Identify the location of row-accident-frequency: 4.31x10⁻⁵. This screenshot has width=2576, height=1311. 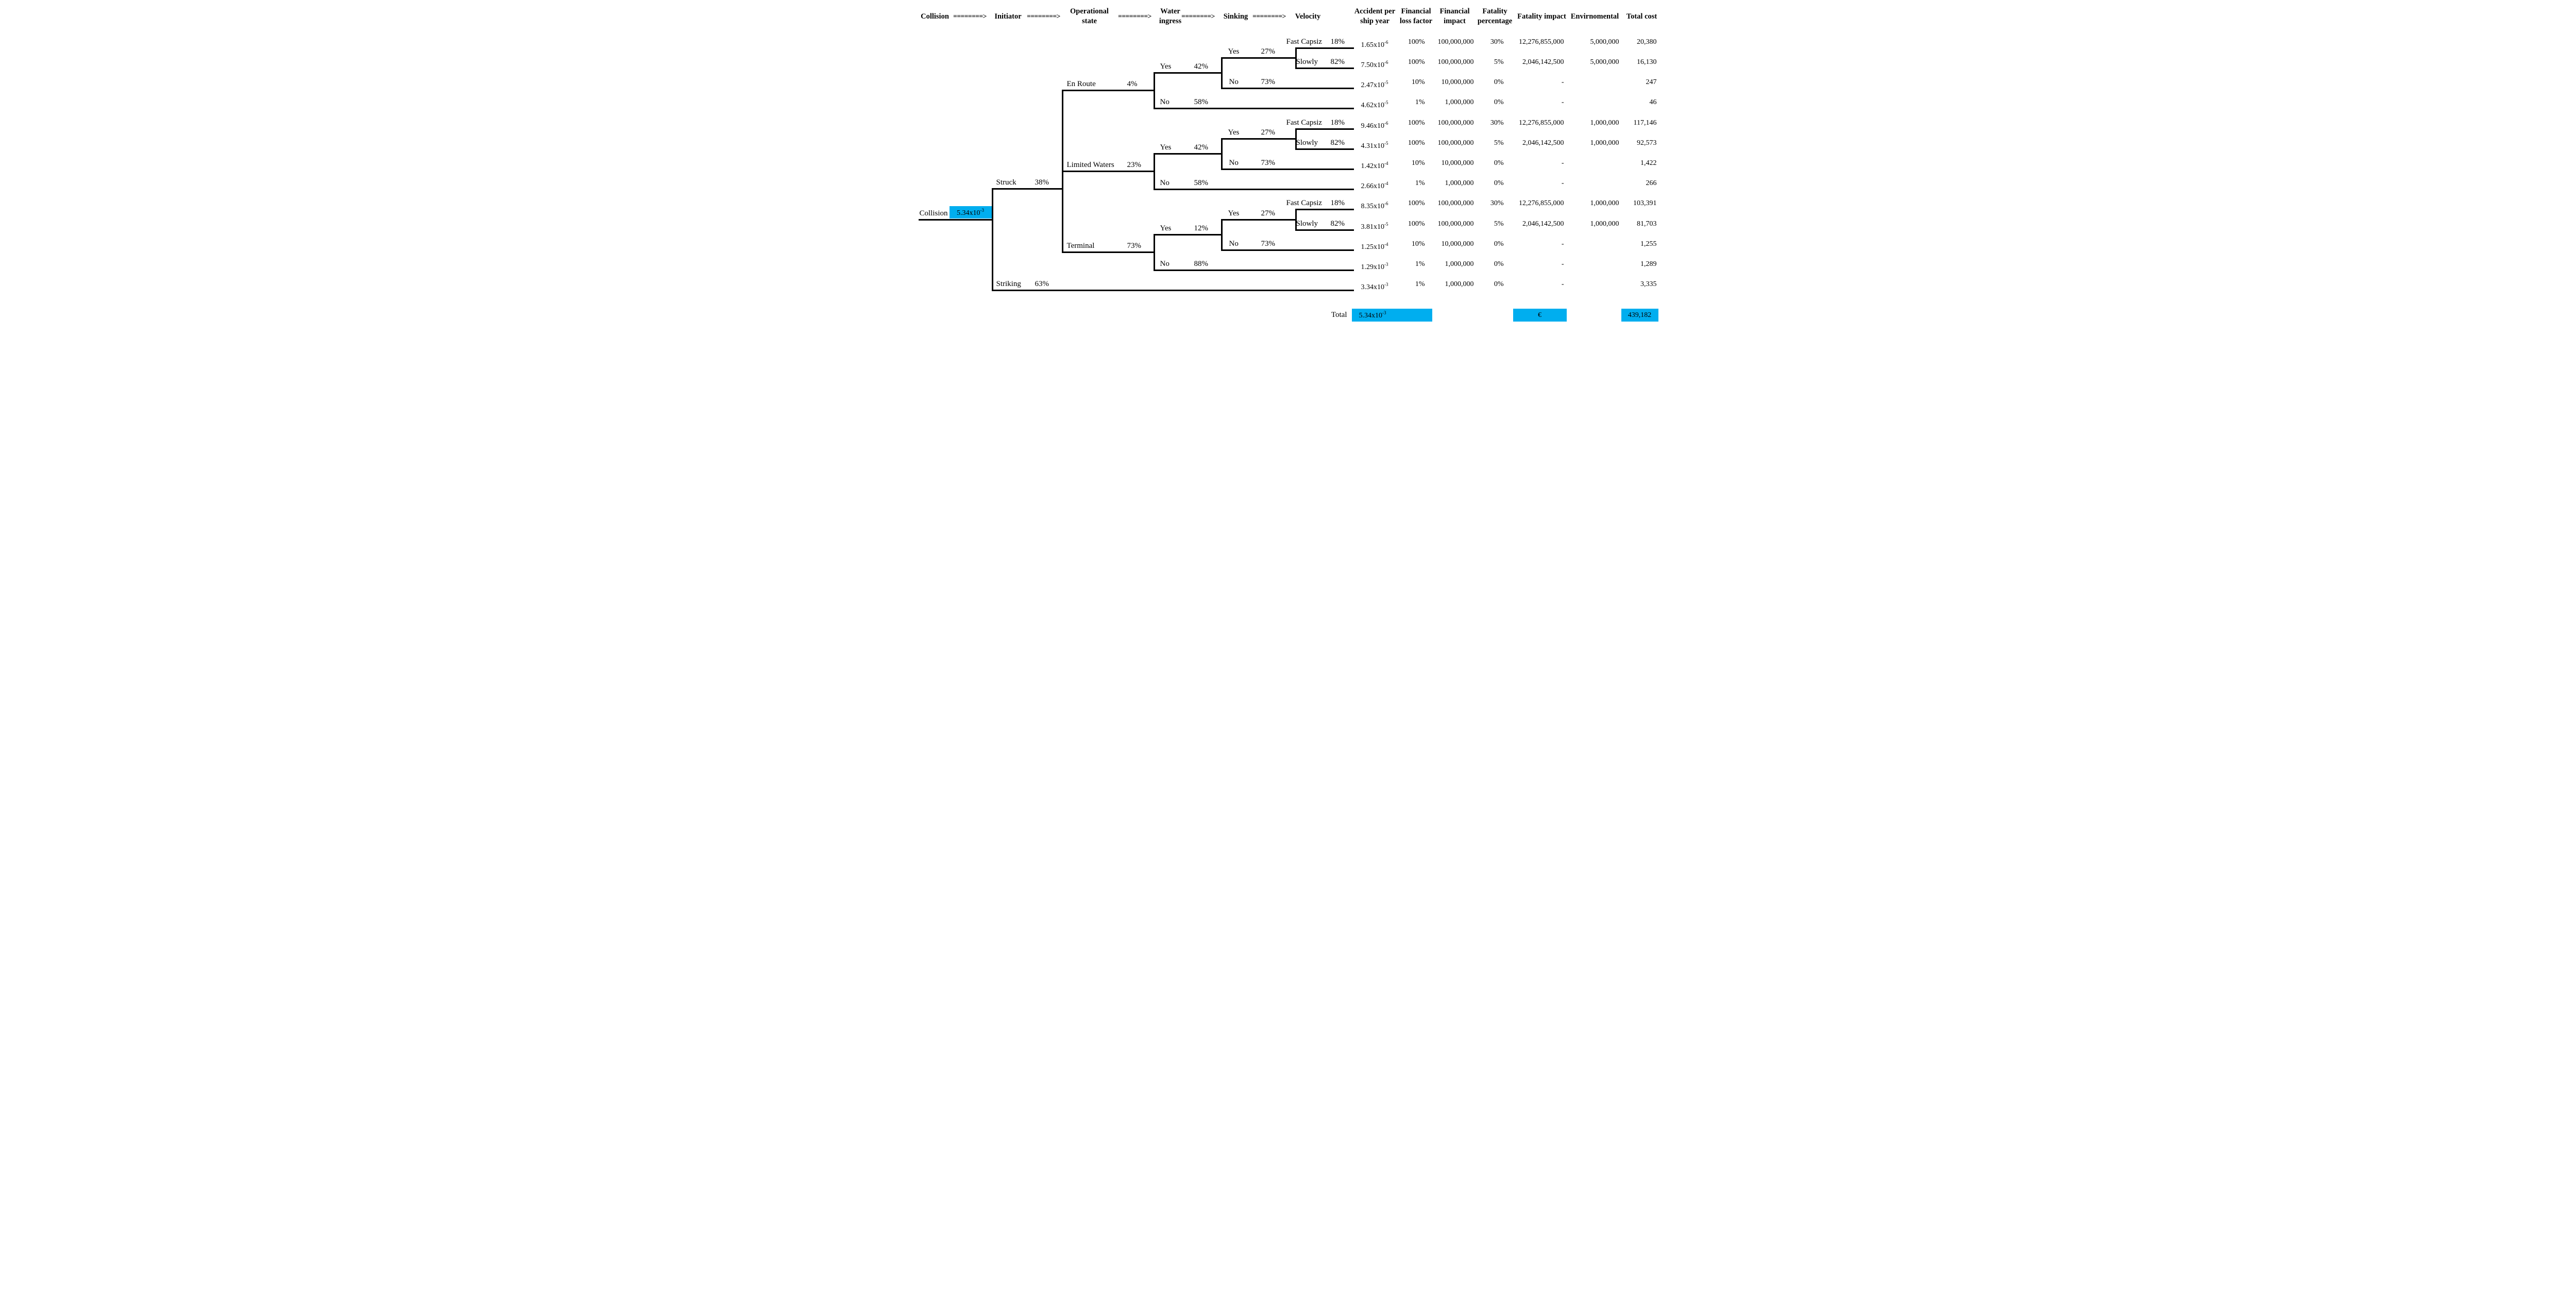
(1381, 144).